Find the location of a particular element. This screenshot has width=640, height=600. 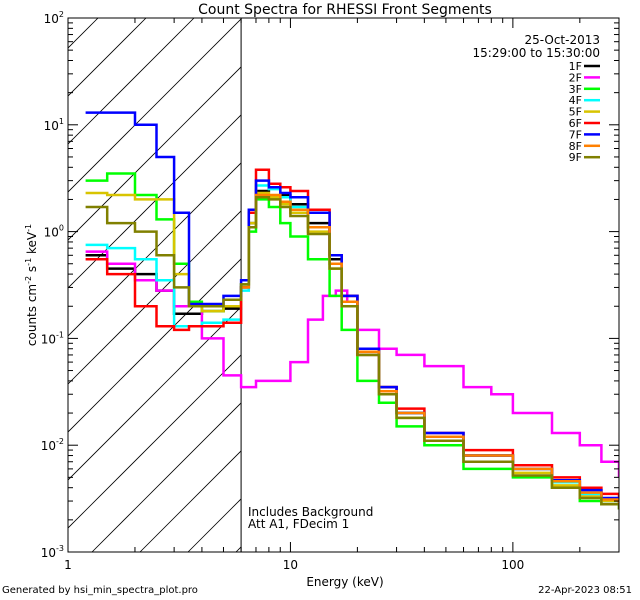

legend-label-5F: 5F is located at coordinates (575, 112).